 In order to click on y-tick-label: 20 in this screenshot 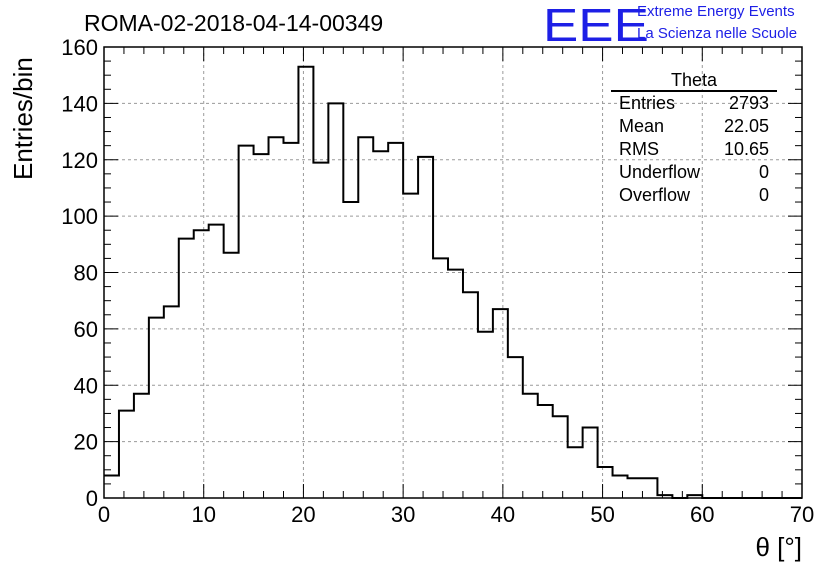, I will do `click(86, 442)`.